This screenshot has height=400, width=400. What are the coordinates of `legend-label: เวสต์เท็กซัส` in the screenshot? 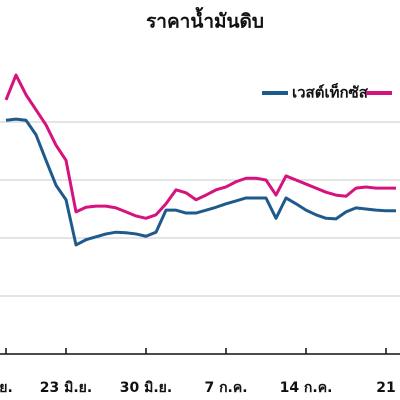 It's located at (330, 92).